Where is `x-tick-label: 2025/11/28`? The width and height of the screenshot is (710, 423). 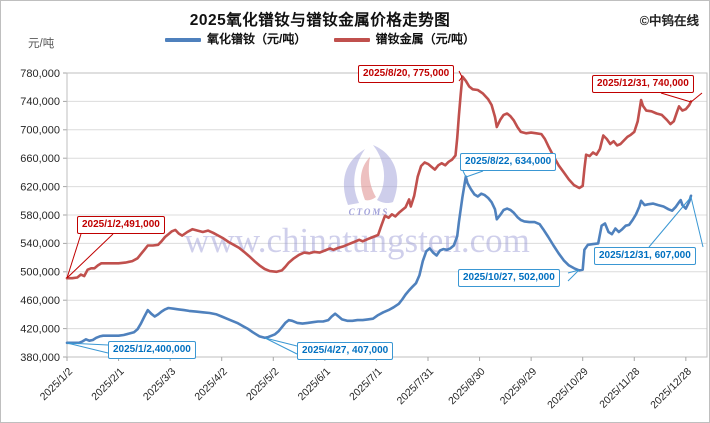 x-tick-label: 2025/11/28 is located at coordinates (619, 388).